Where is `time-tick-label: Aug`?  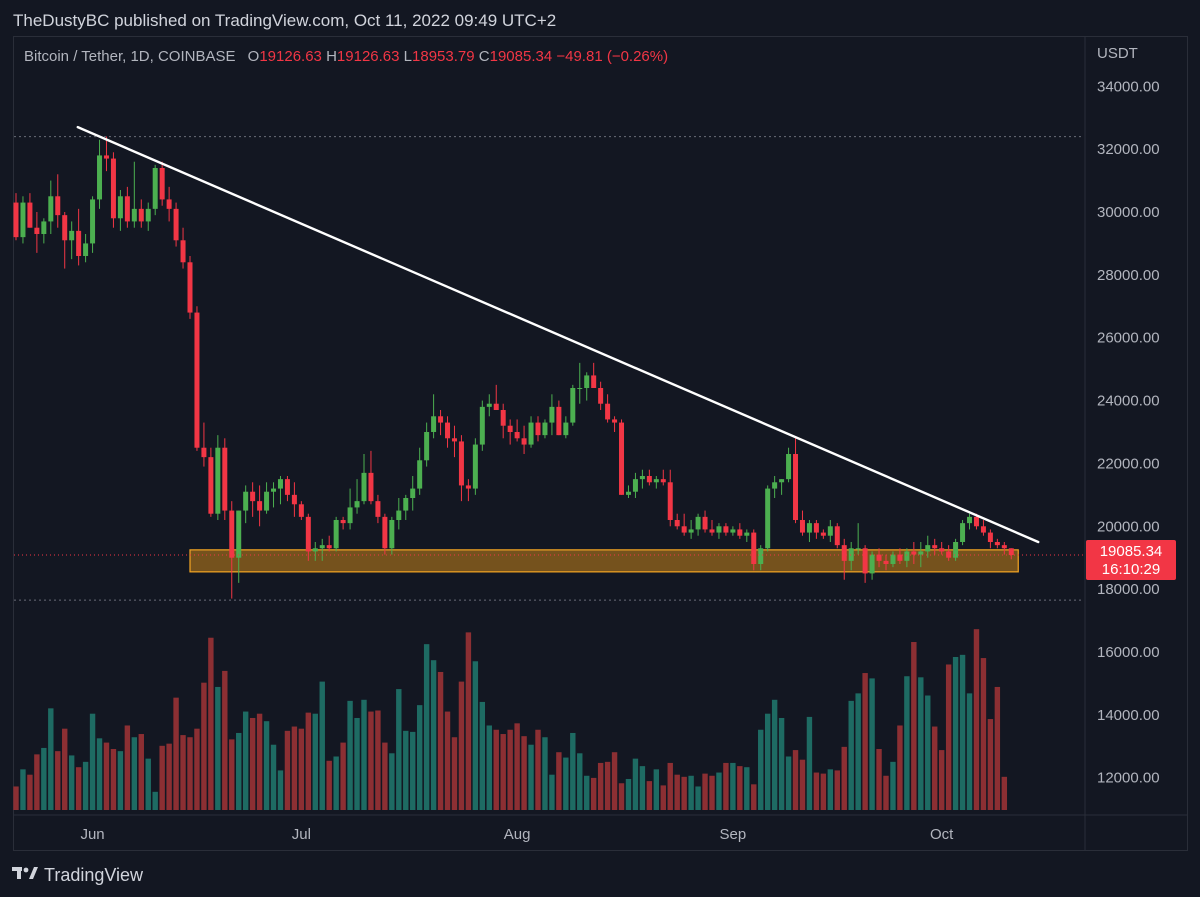
time-tick-label: Aug is located at coordinates (517, 834).